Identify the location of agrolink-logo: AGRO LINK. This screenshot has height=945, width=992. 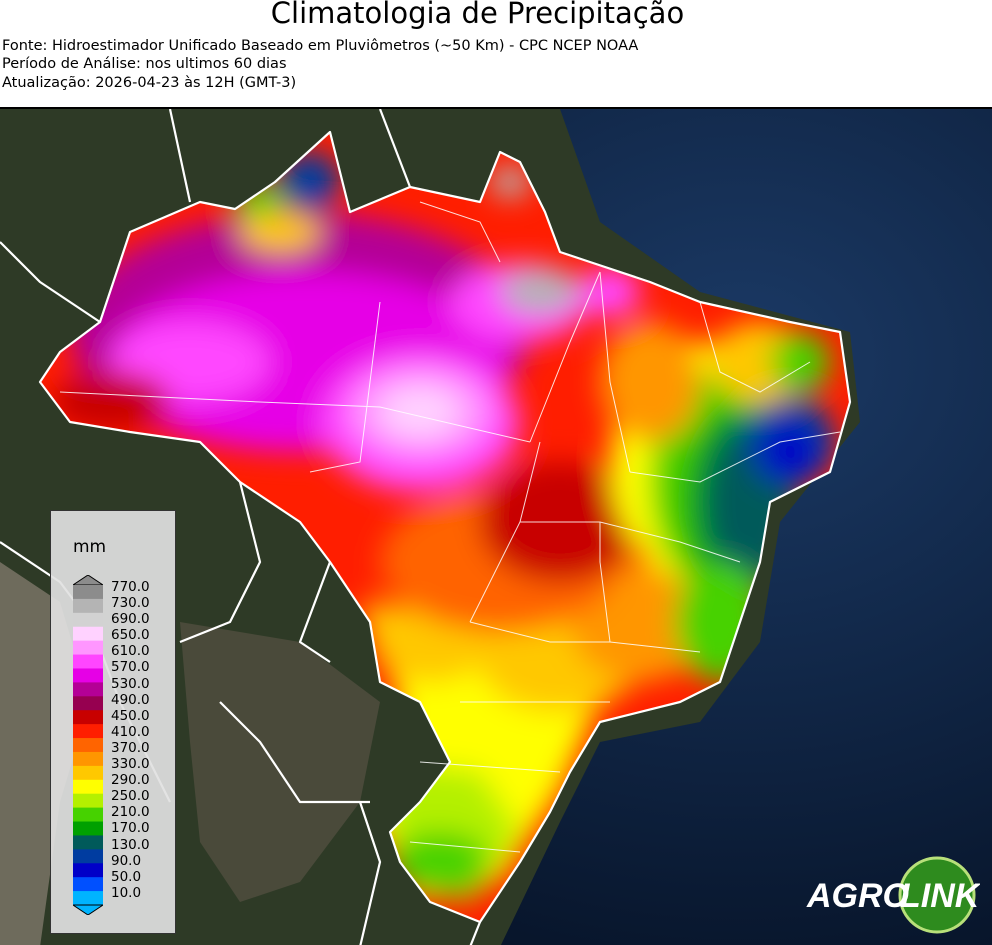
(893, 895).